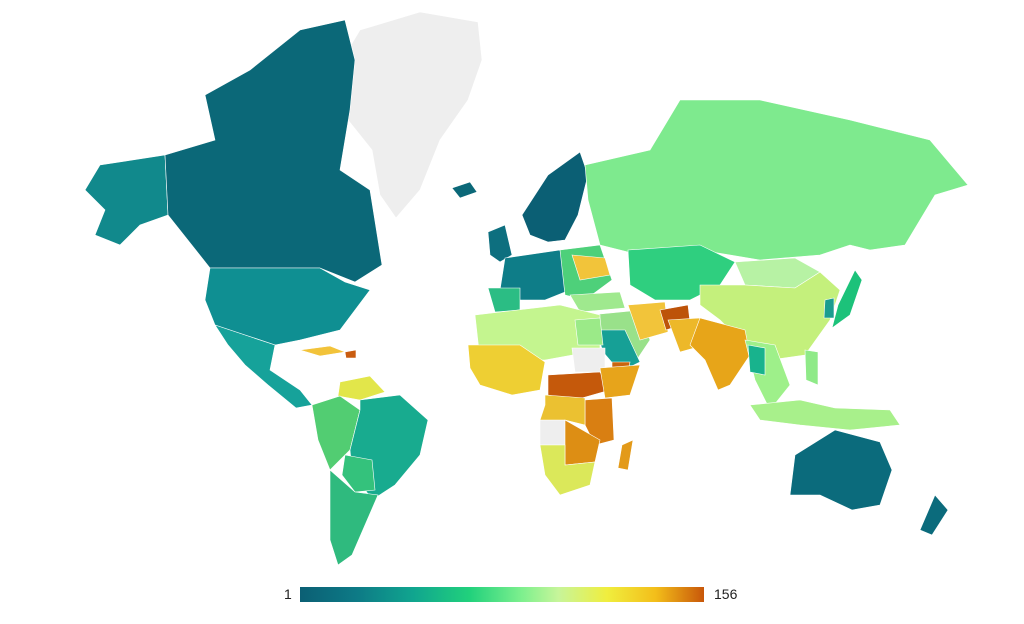  I want to click on region-indonesia, so click(825, 415).